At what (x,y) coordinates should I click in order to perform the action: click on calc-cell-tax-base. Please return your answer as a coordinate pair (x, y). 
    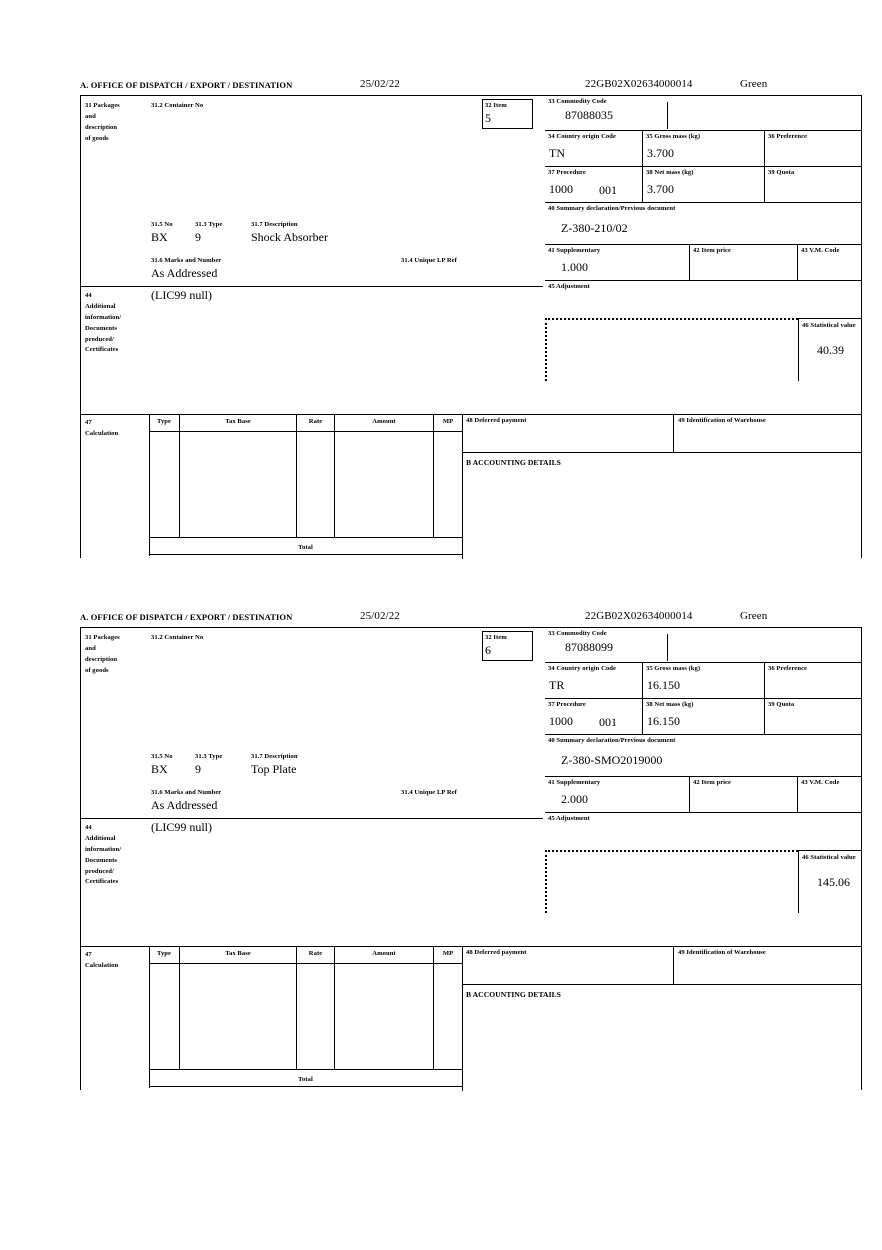
    Looking at the image, I should click on (238, 1016).